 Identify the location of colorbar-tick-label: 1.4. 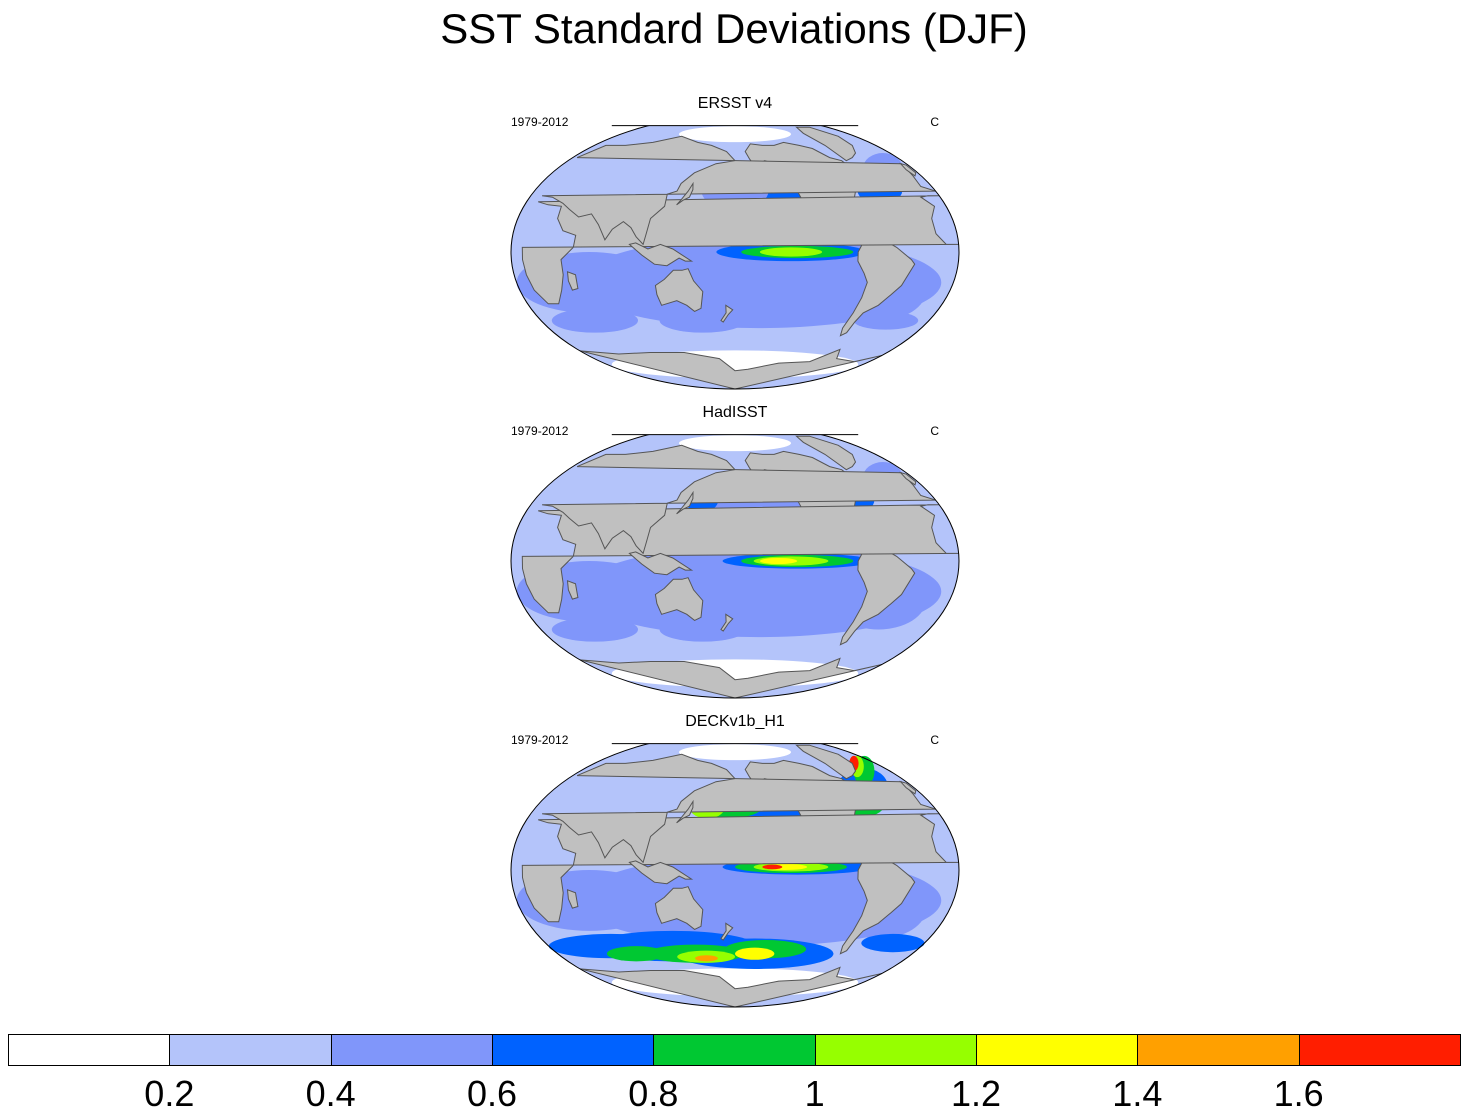
(1137, 1093).